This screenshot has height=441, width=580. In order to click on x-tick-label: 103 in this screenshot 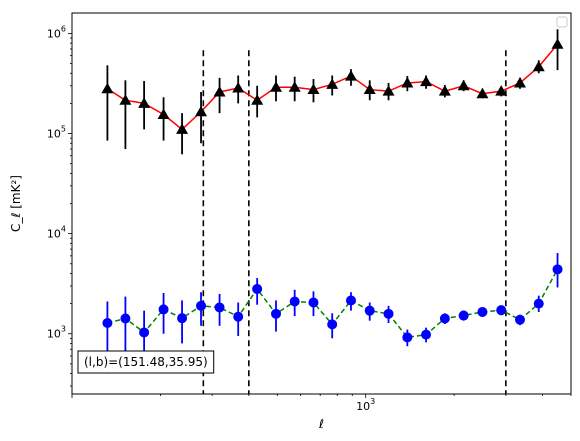, I will do `click(365, 405)`.